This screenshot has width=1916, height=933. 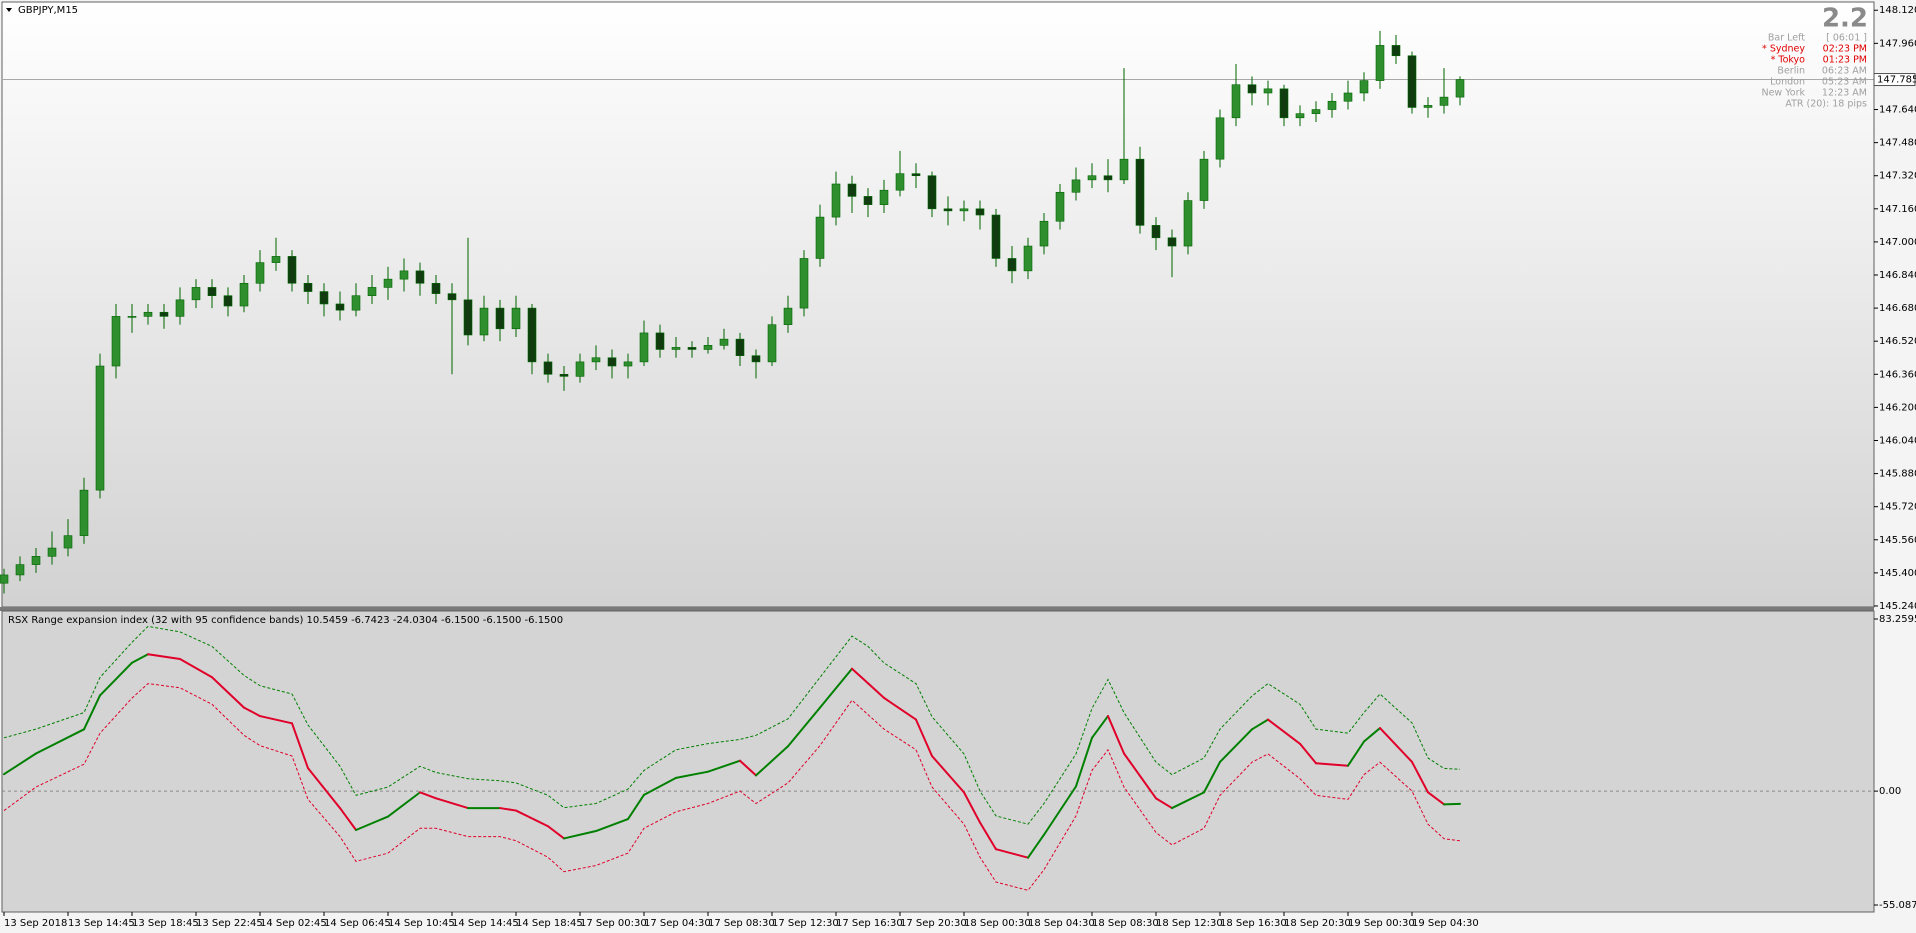 What do you see at coordinates (1845, 19) in the screenshot?
I see `info-score: 2.2` at bounding box center [1845, 19].